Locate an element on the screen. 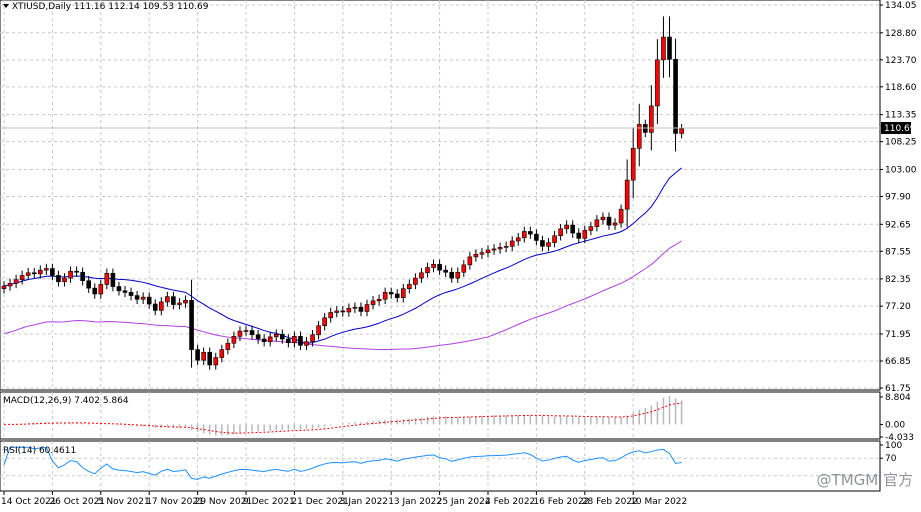 This screenshot has height=512, width=921. current-price-value: 110.69 is located at coordinates (900, 129).